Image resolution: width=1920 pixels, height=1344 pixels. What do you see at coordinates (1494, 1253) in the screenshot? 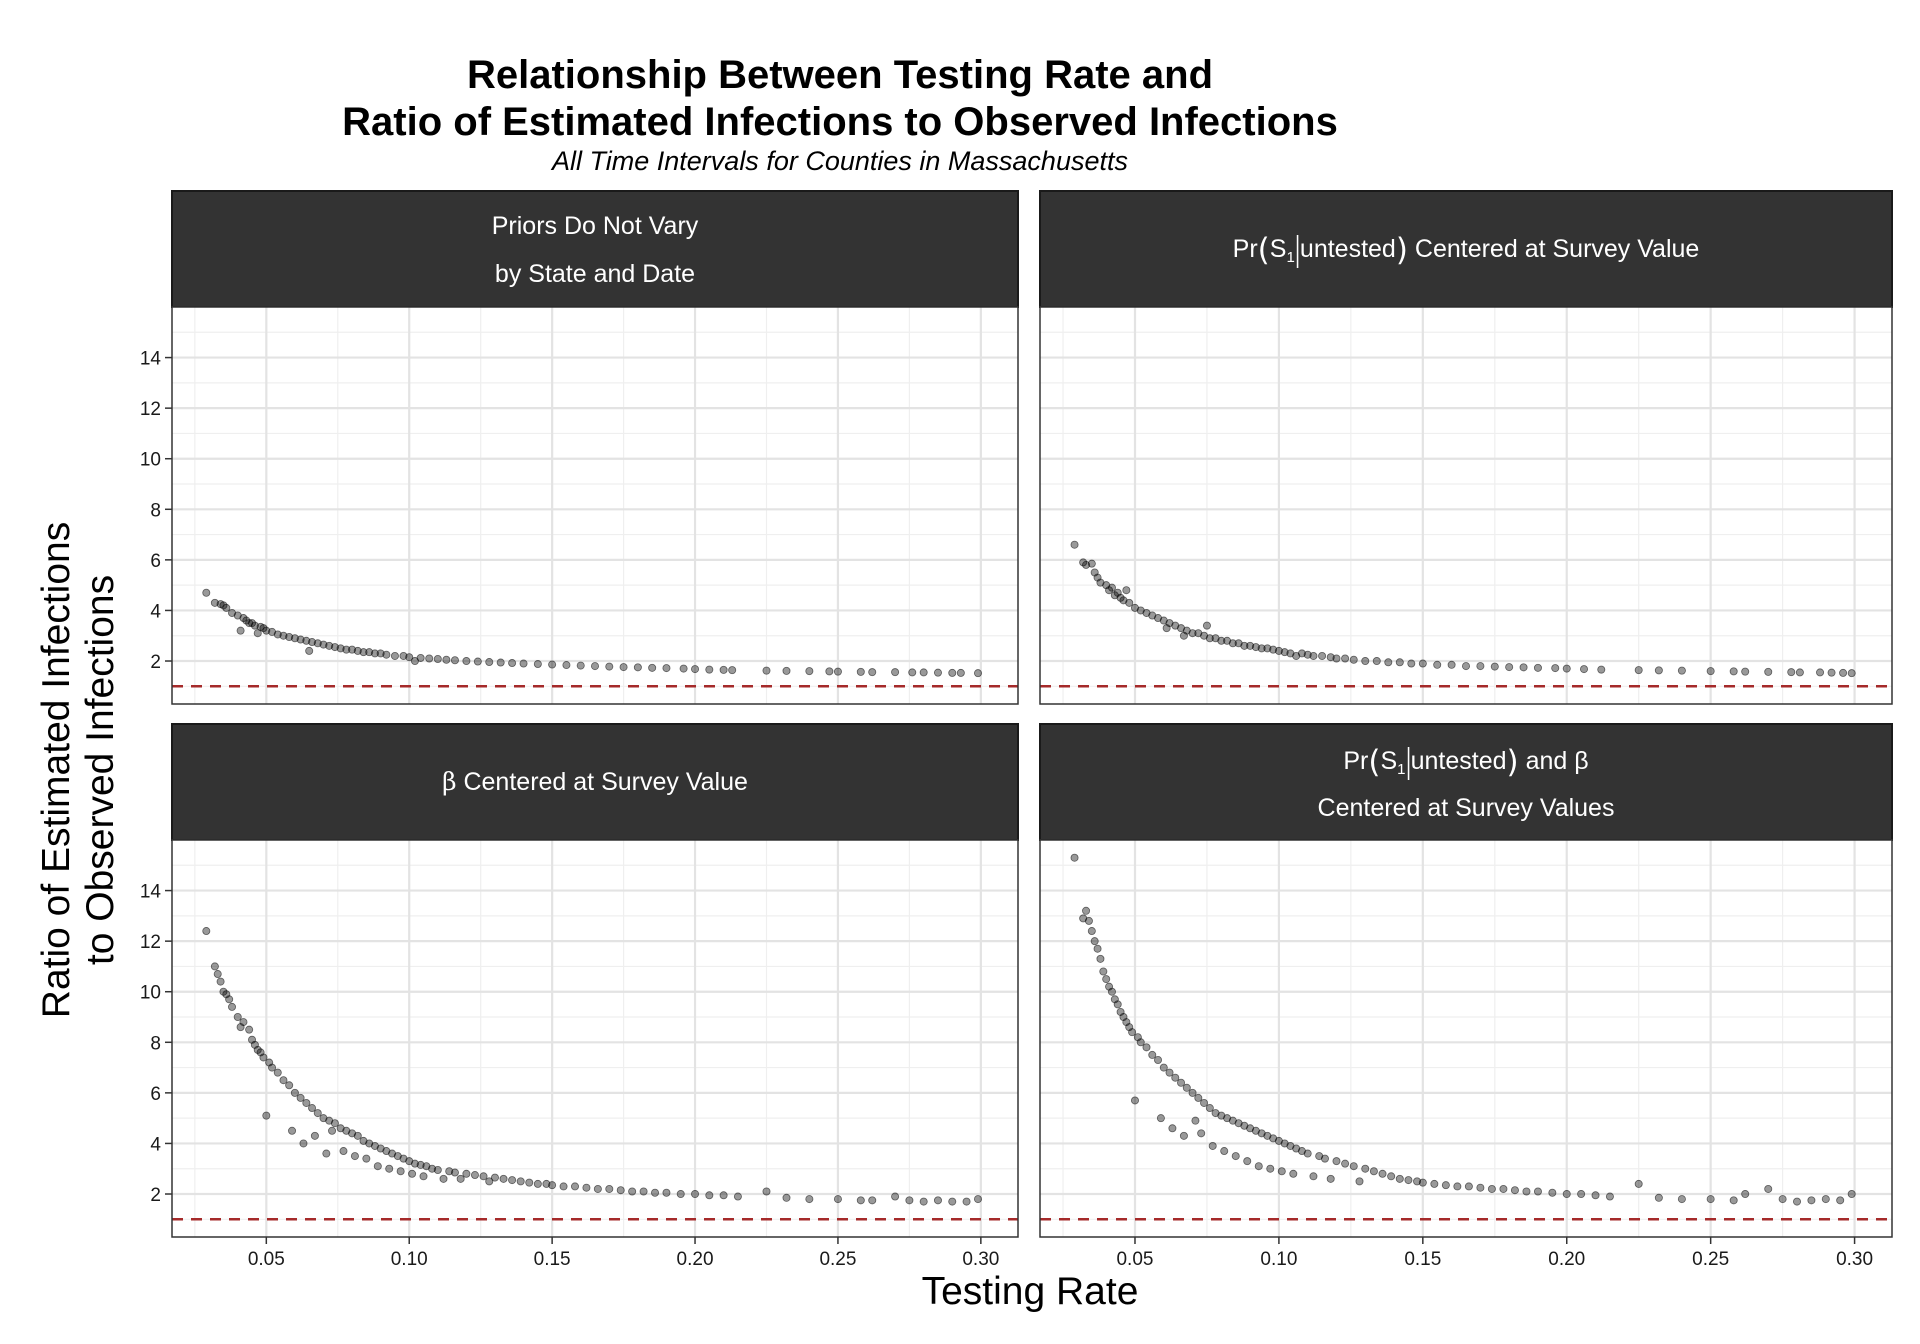
I see `x-axis-right-column: 0.05 0.10 0.15 0.20 0.25 0.30` at bounding box center [1494, 1253].